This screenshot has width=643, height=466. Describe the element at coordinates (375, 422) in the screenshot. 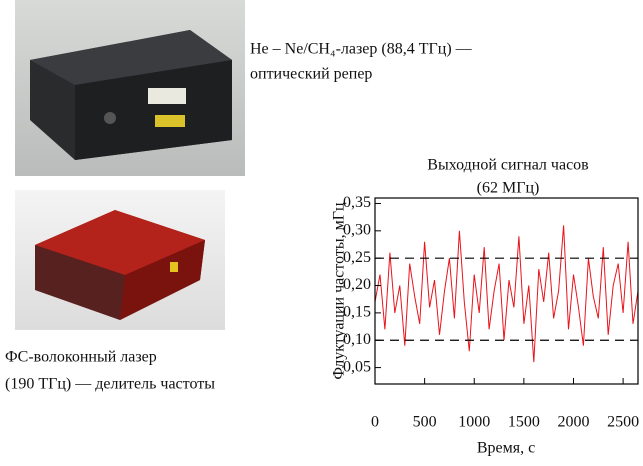

I see `x-tick-label: 0` at that location.